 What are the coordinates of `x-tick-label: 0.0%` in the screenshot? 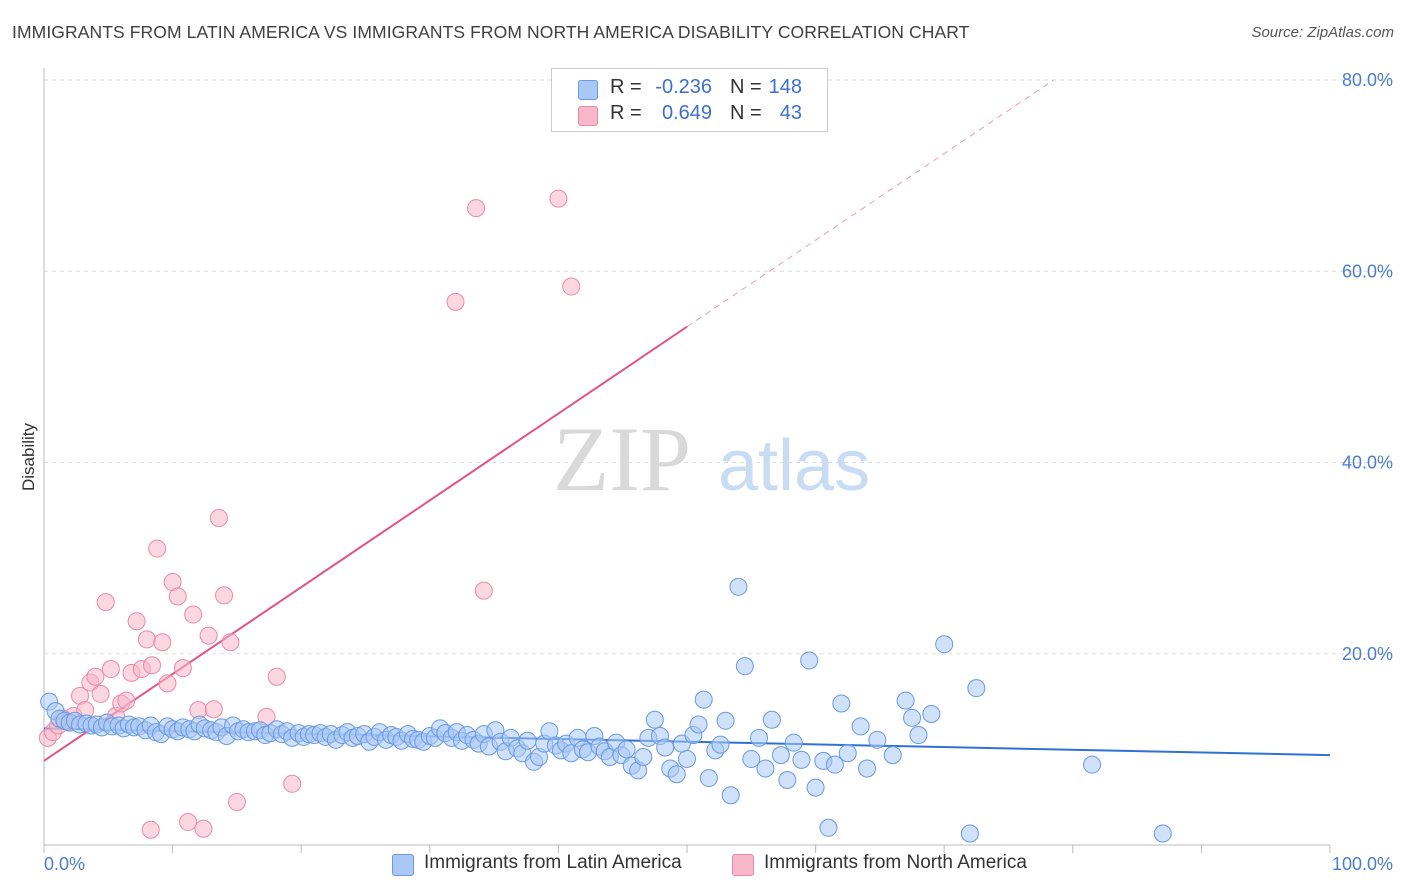 It's located at (64, 864).